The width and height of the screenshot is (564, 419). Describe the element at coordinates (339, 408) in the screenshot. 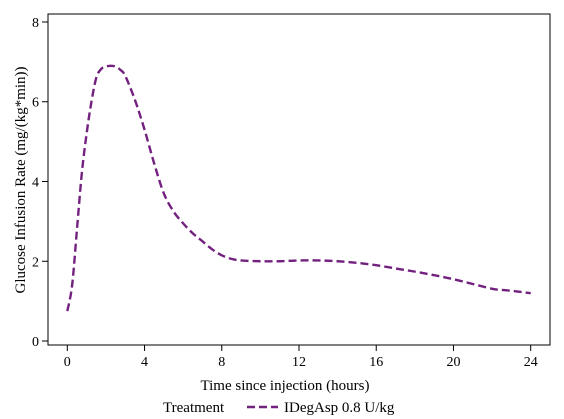

I see `legend-series-label: IDegAsp 0.8 U/kg` at that location.